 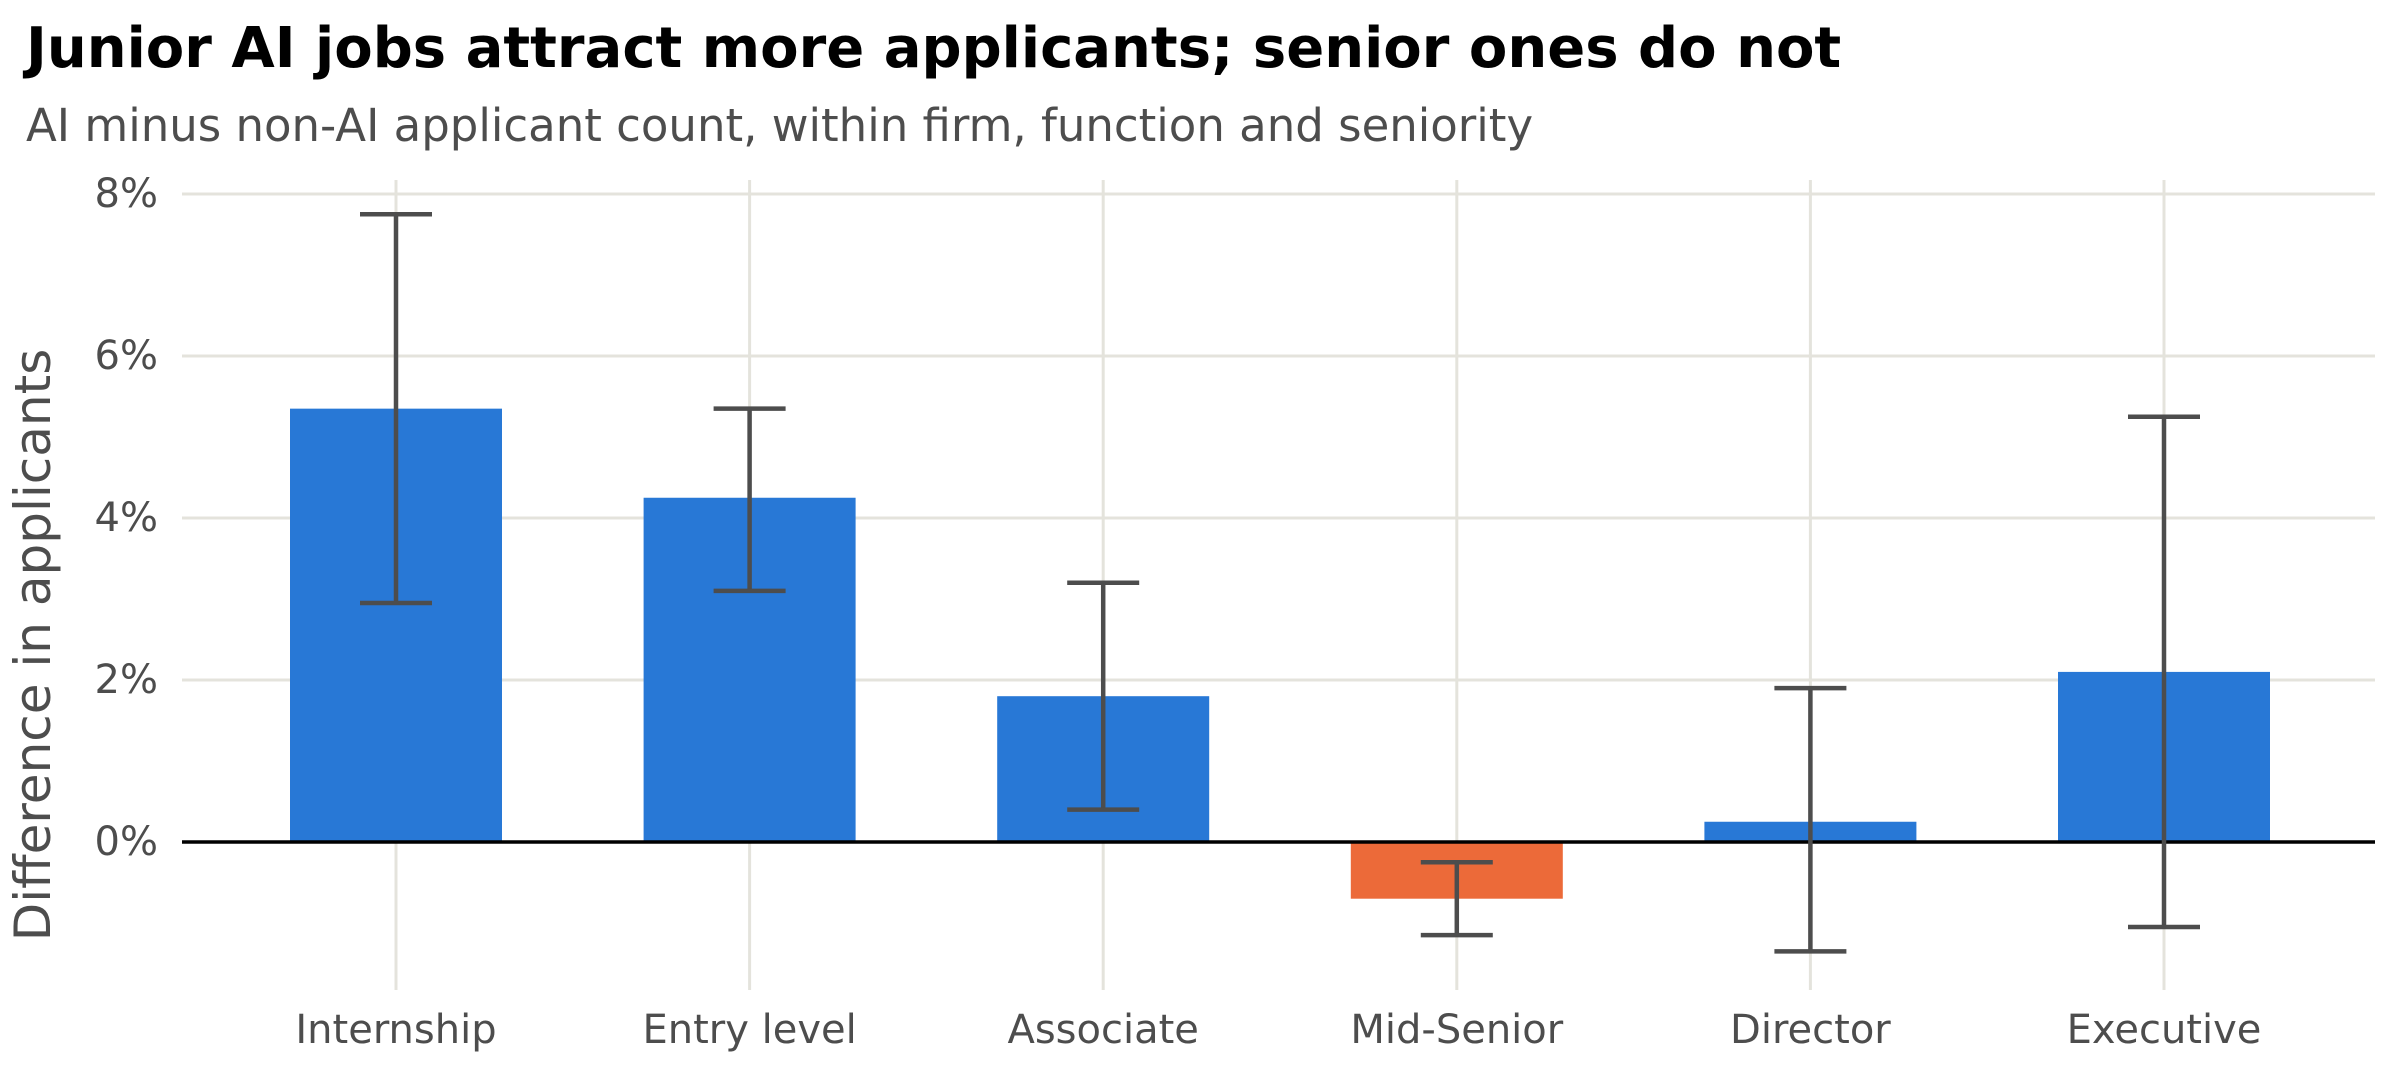 I want to click on x-tick-label: Director, so click(x=1810, y=1030).